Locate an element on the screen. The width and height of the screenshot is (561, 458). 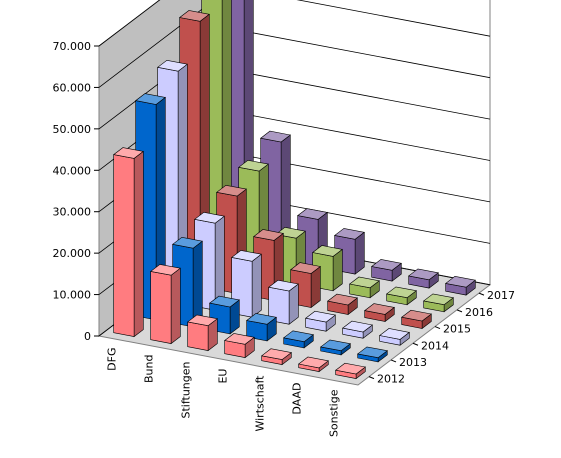
y-tick-label: 40.000 is located at coordinates (72, 170).